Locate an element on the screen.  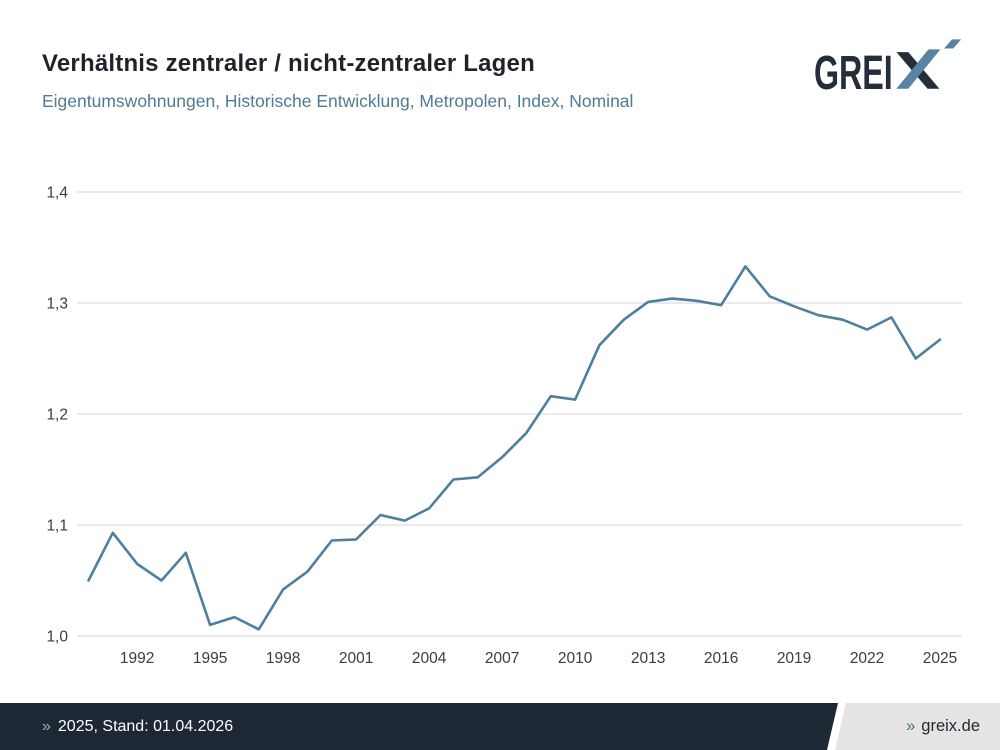
x-tick-label: 2016 is located at coordinates (721, 658).